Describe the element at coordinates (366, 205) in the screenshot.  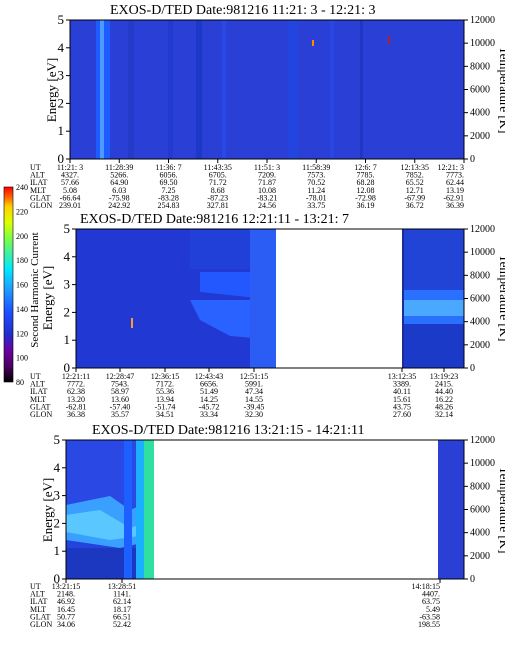
I see `table-cell: 36.19` at that location.